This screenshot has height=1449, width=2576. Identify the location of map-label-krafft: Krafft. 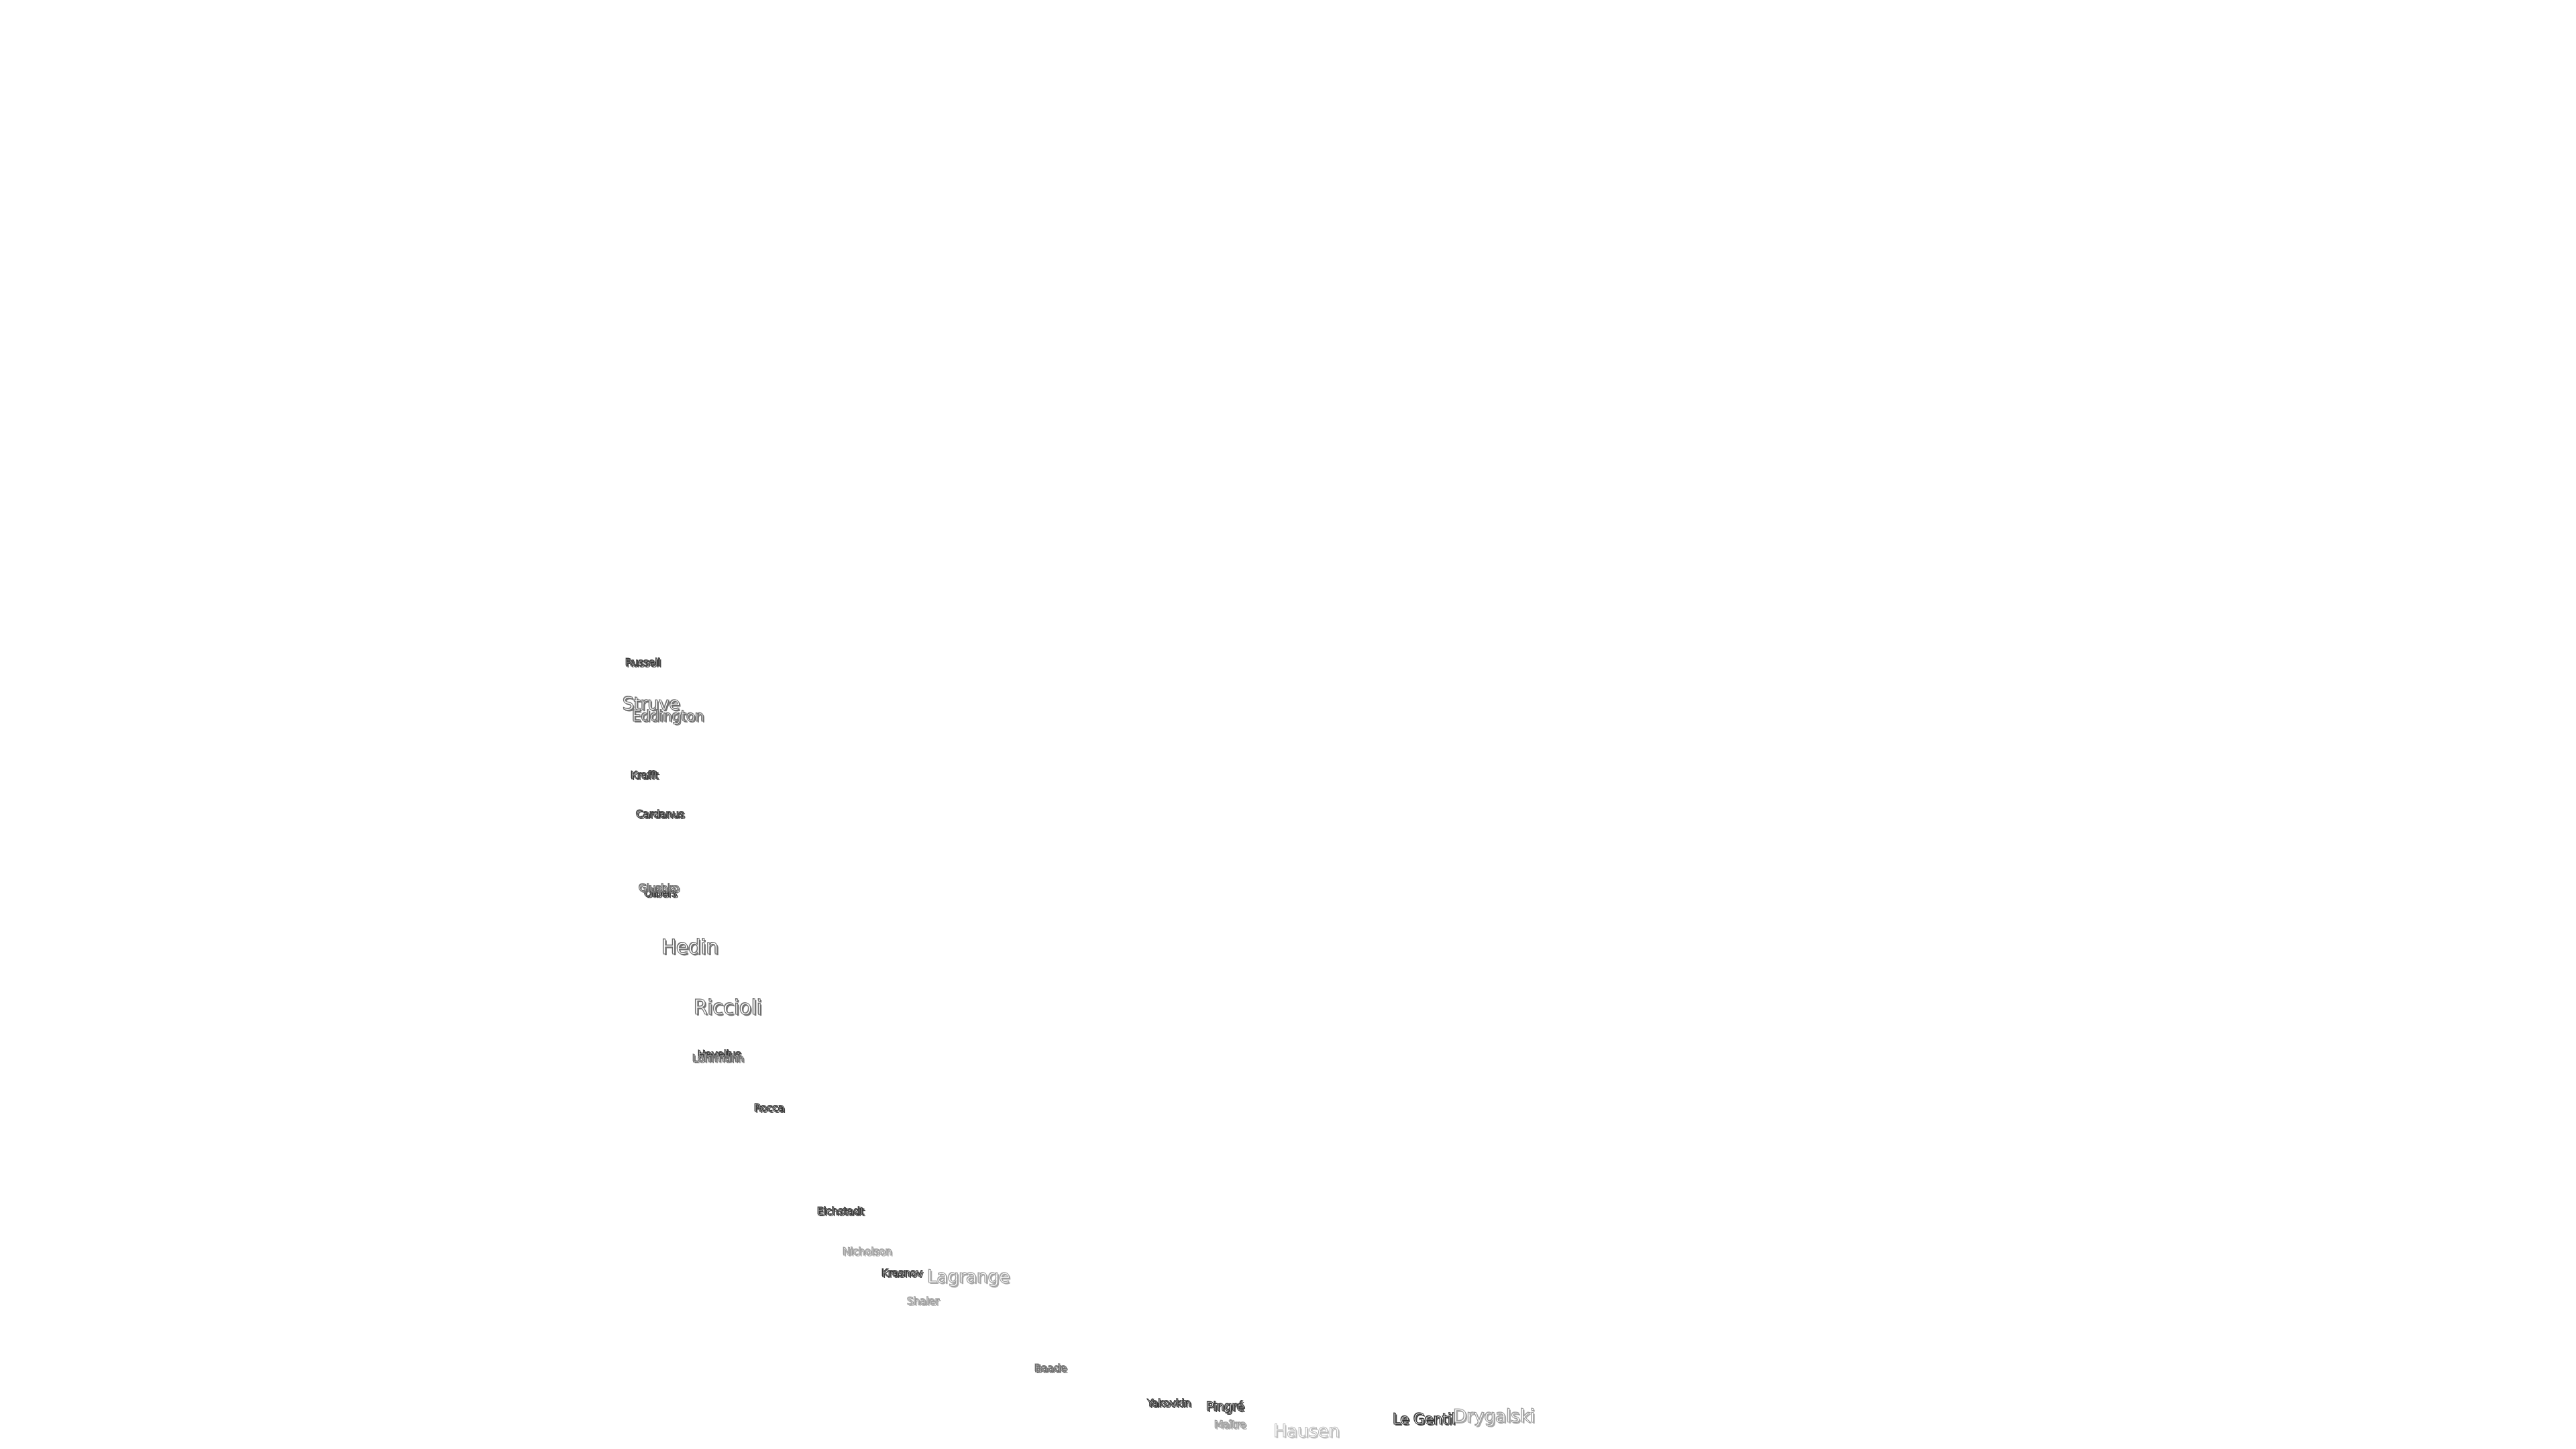
(644, 775).